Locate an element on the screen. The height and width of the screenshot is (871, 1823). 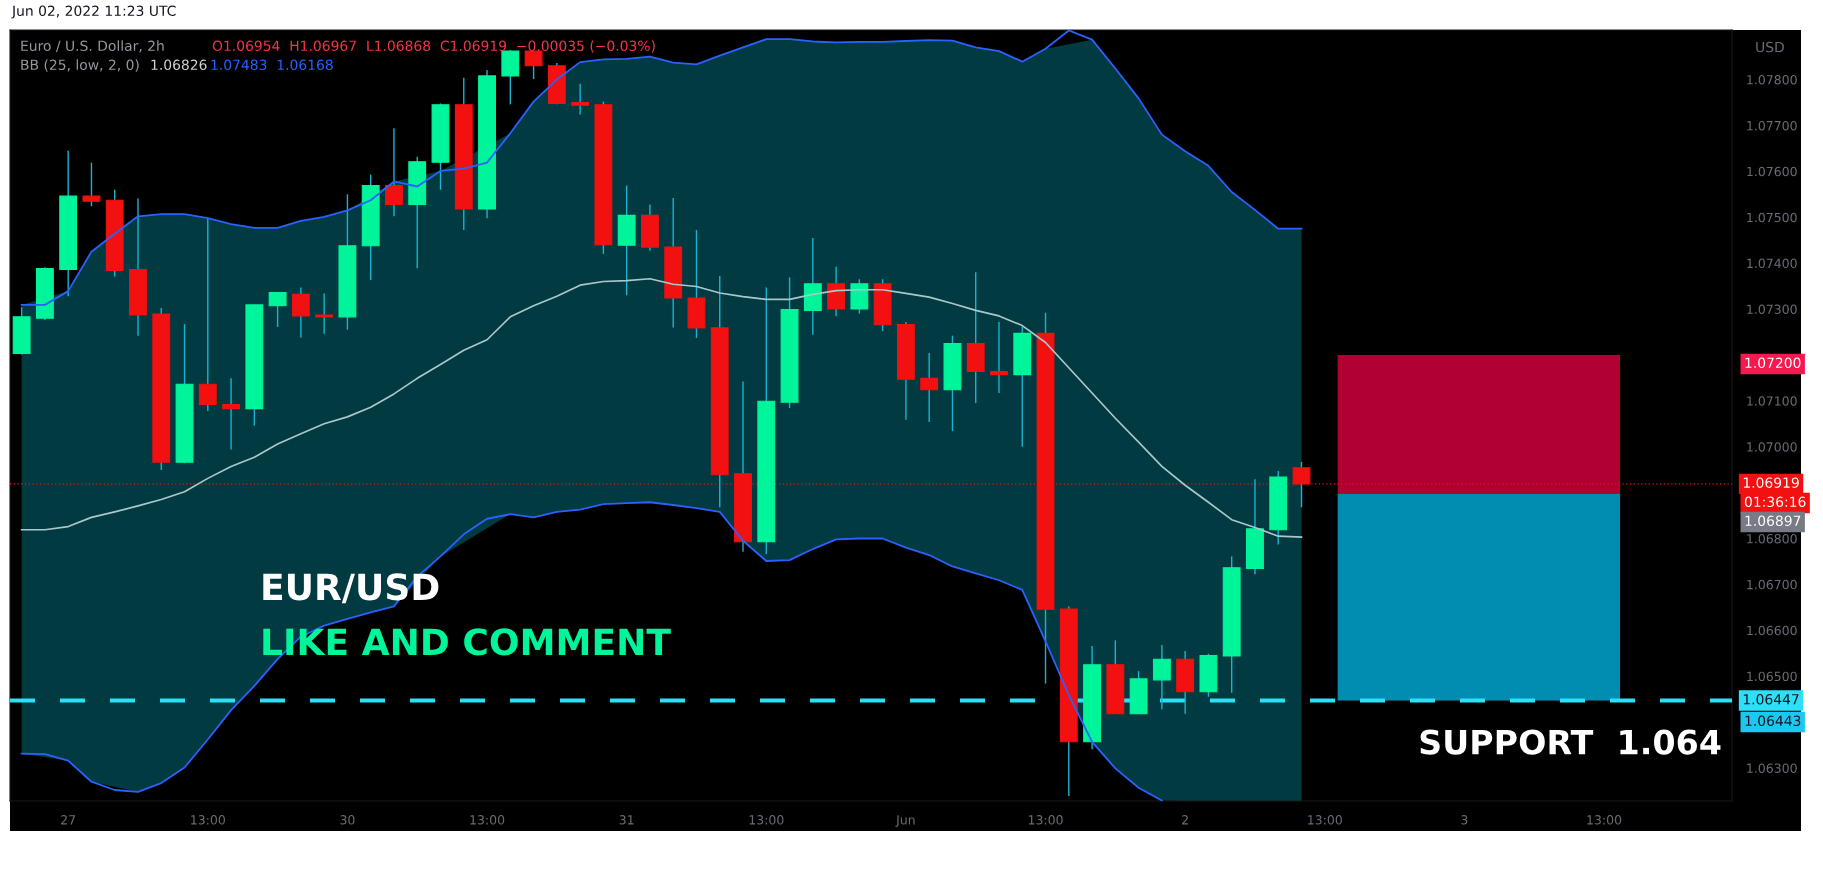
ref-line-label: 1.06447 is located at coordinates (1771, 699).